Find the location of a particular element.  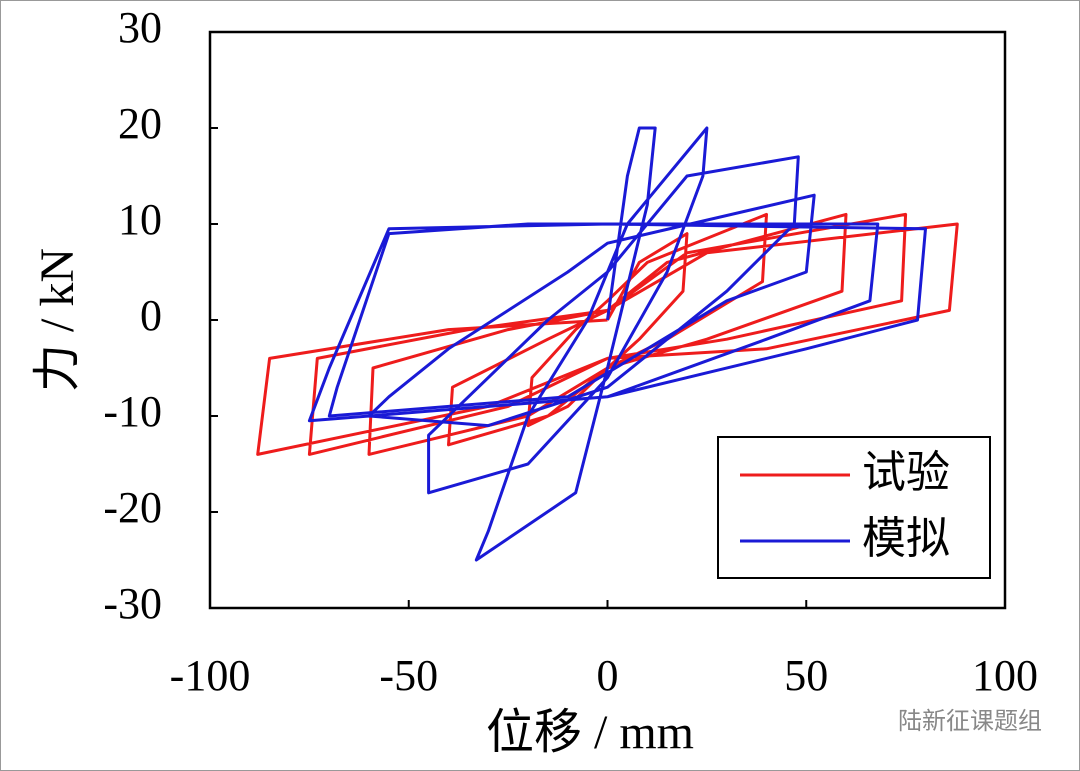

y-tick-label: 10 is located at coordinates (140, 219).